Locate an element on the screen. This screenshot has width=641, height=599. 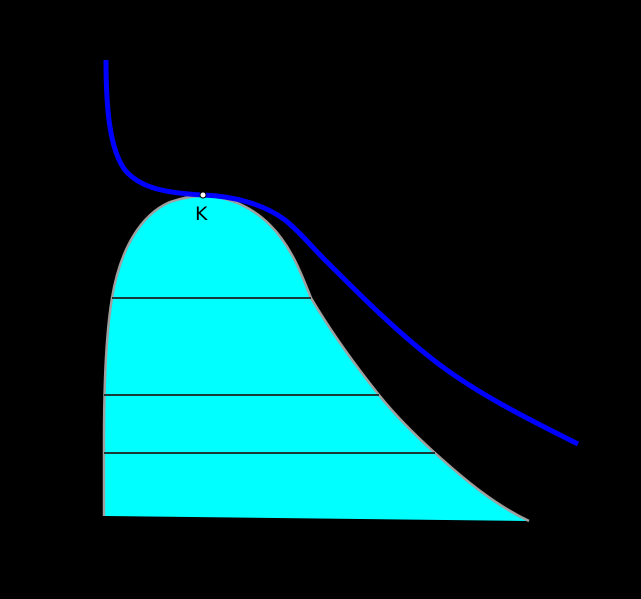
critical-point-marker is located at coordinates (203, 195).